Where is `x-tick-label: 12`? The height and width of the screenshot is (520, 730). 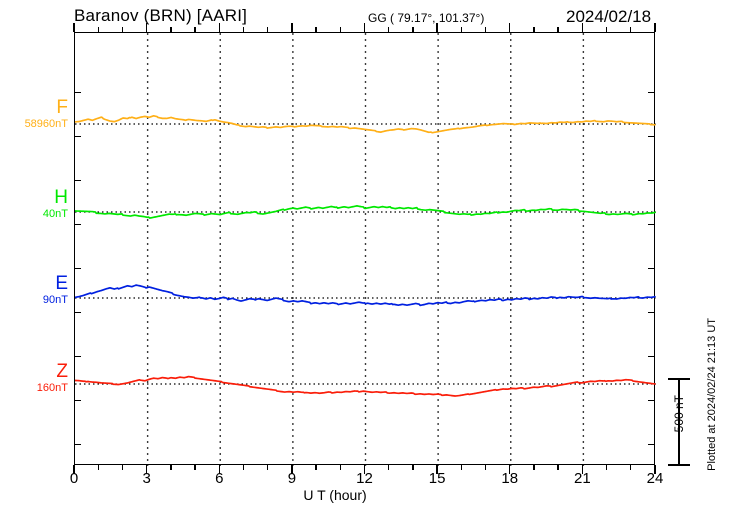 x-tick-label: 12 is located at coordinates (364, 478).